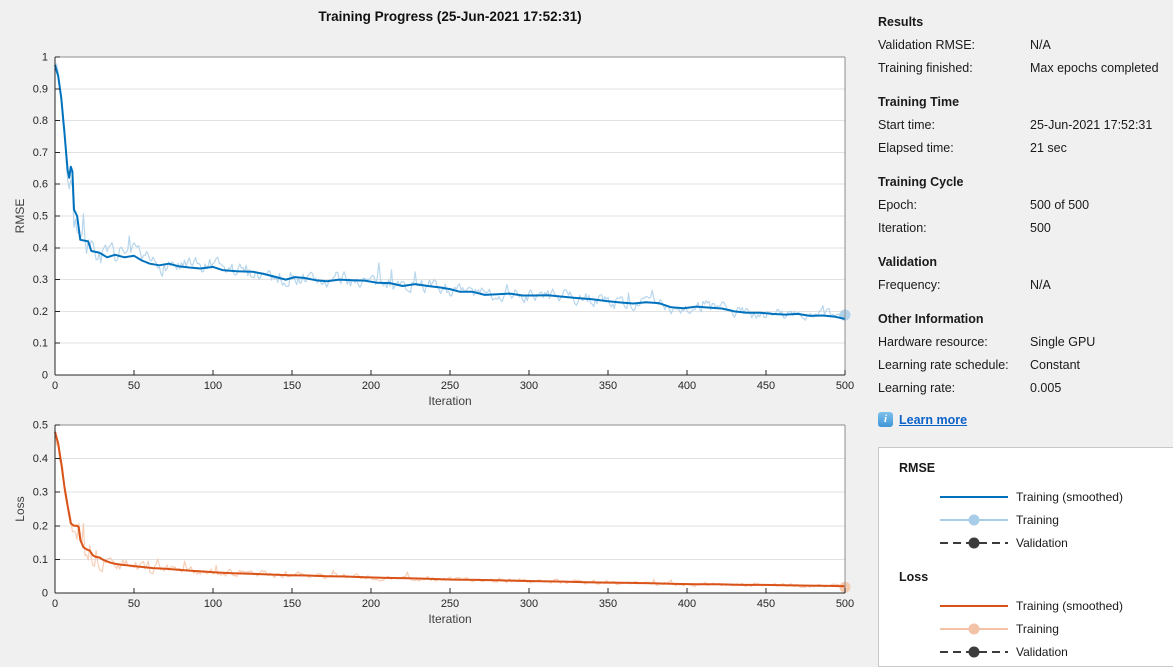 The image size is (1173, 667). Describe the element at coordinates (40, 153) in the screenshot. I see `y-tick-label: 0.7` at that location.